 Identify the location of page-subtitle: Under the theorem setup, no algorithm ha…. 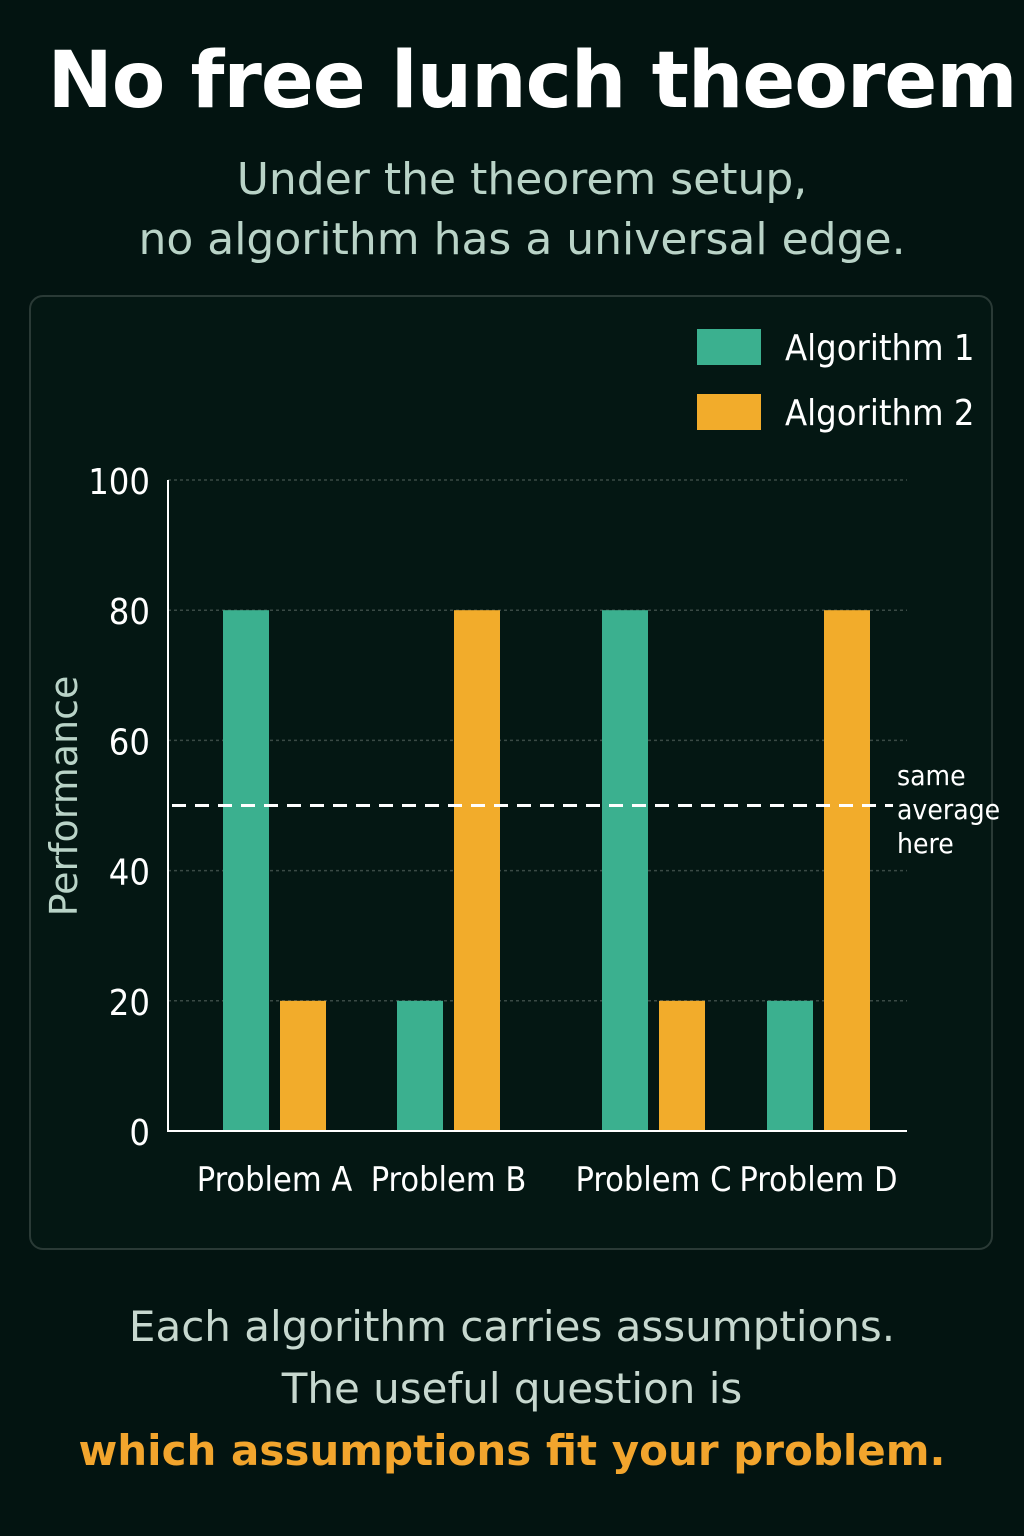
(512, 210).